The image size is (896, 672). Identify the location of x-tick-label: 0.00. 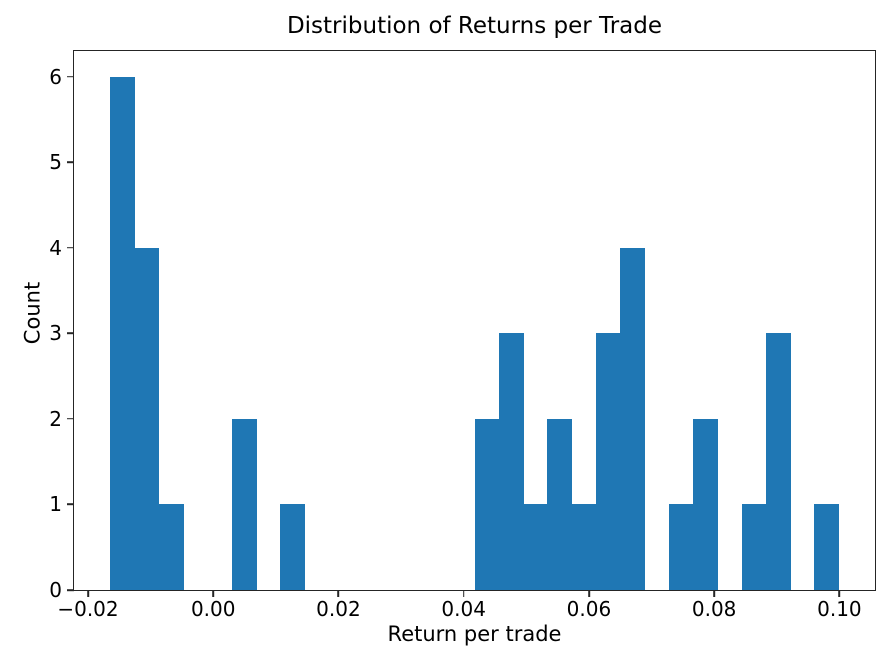
(213, 609).